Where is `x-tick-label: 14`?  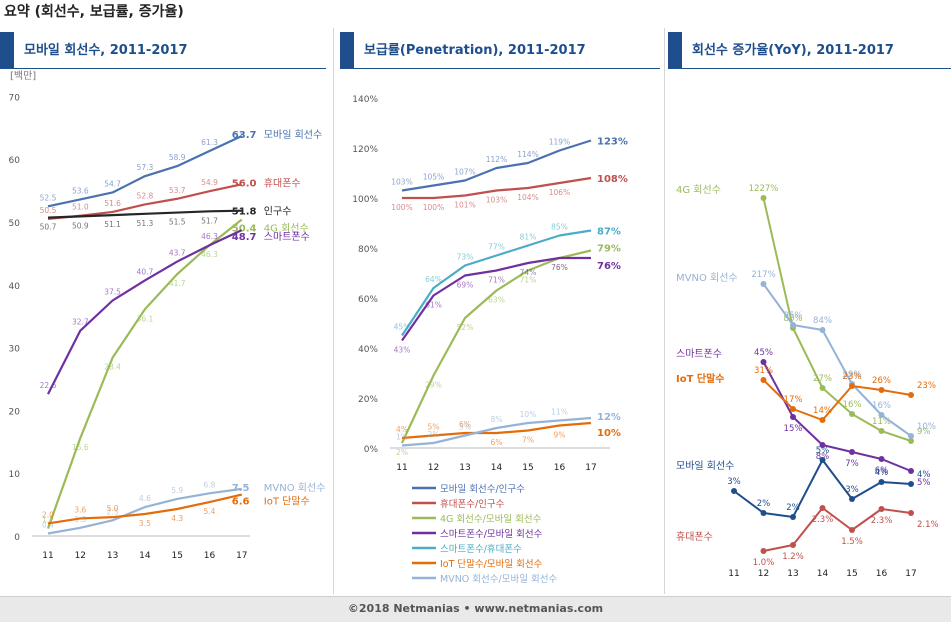 x-tick-label: 14 is located at coordinates (145, 556).